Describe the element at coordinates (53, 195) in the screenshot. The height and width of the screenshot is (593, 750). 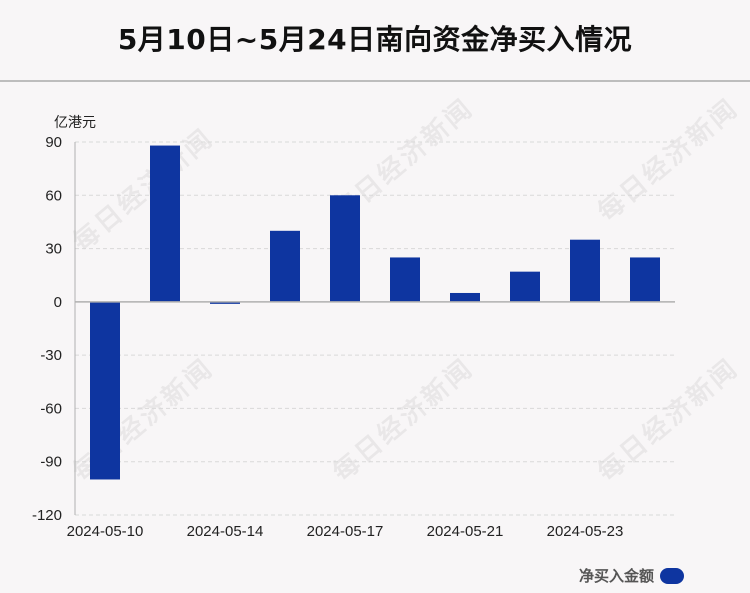
I see `y-tick-label: 60` at that location.